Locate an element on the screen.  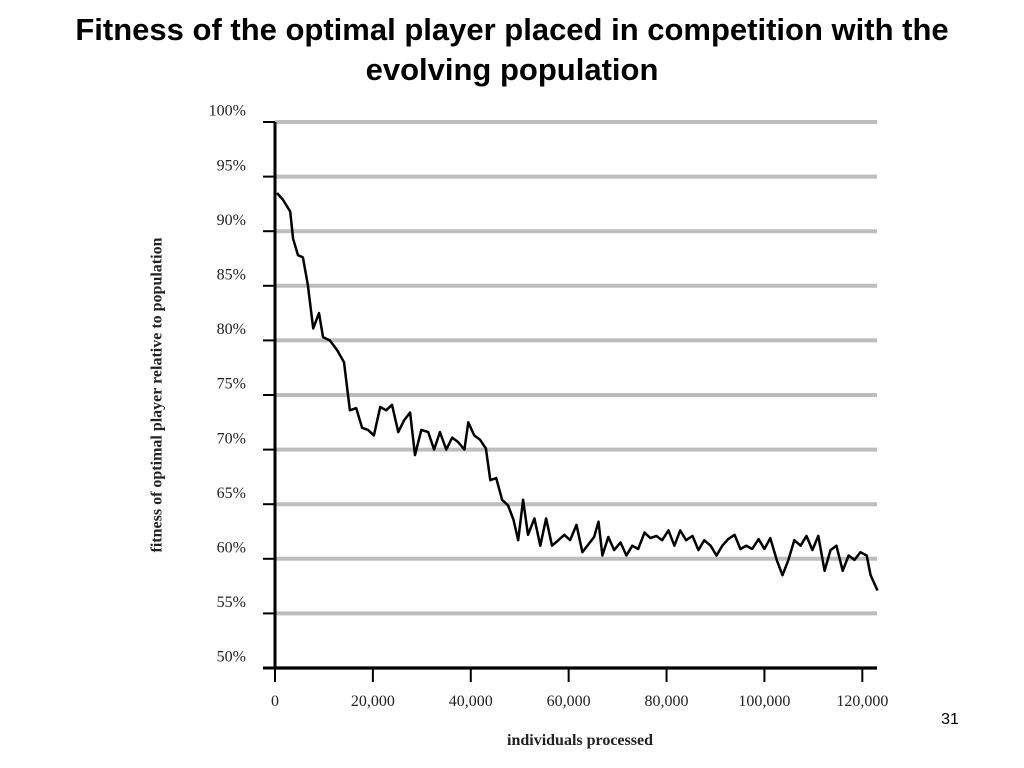
page-number: 31 is located at coordinates (950, 719).